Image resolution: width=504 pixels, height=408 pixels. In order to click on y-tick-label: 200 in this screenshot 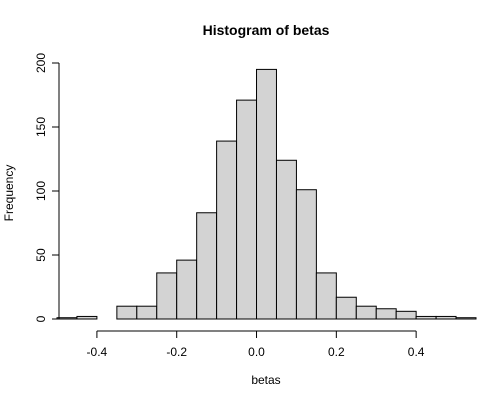, I will do `click(41, 63)`.